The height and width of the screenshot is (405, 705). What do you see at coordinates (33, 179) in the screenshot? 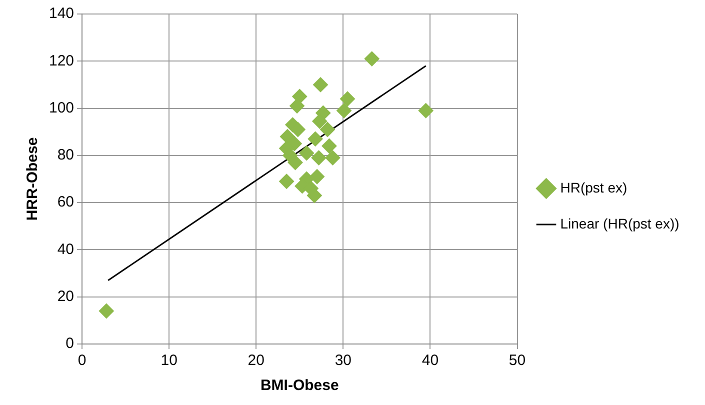
I see `y-axis-title: HRR-Obese` at bounding box center [33, 179].